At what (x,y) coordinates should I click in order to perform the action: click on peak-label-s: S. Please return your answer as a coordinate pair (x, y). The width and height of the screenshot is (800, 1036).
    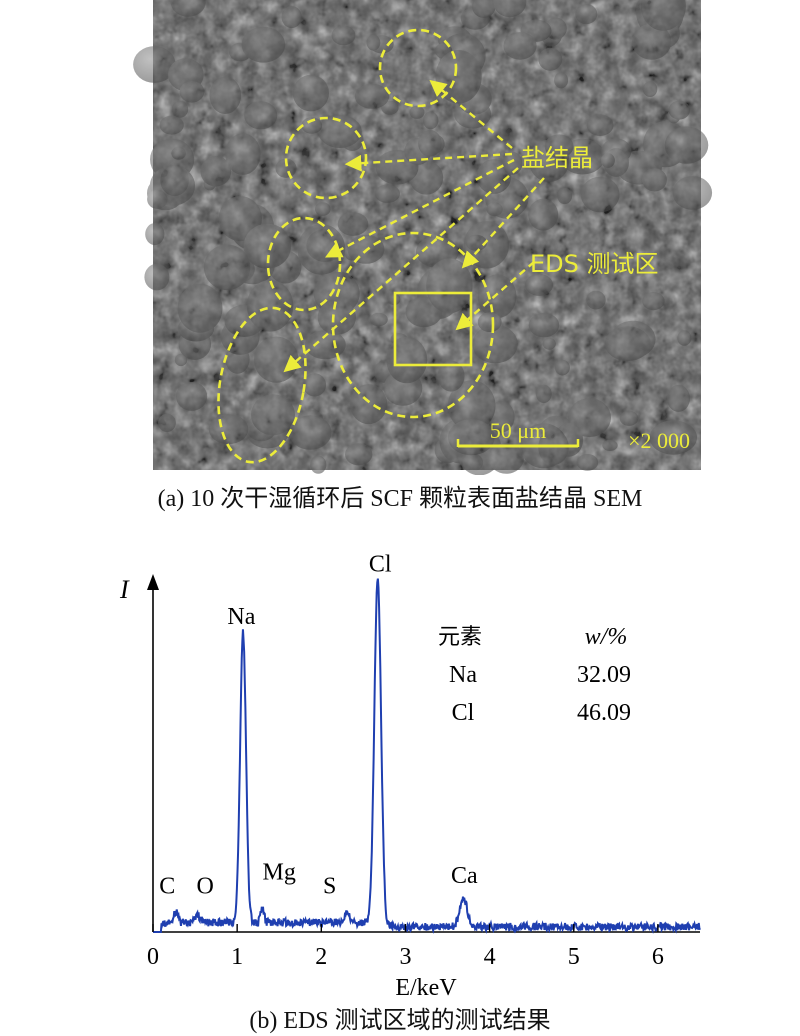
    Looking at the image, I should click on (329, 887).